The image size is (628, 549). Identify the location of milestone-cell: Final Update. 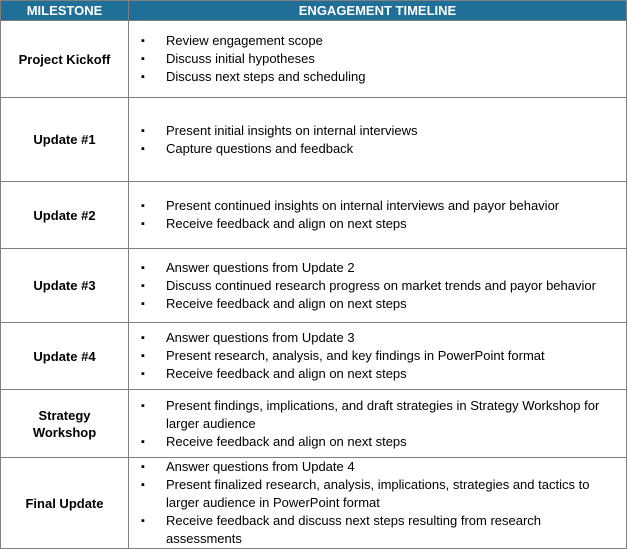
(64, 503).